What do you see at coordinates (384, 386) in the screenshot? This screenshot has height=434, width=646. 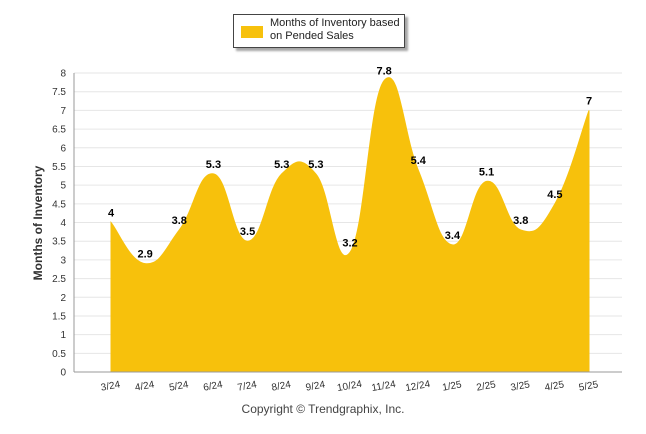 I see `x-tick-label: 11/24` at bounding box center [384, 386].